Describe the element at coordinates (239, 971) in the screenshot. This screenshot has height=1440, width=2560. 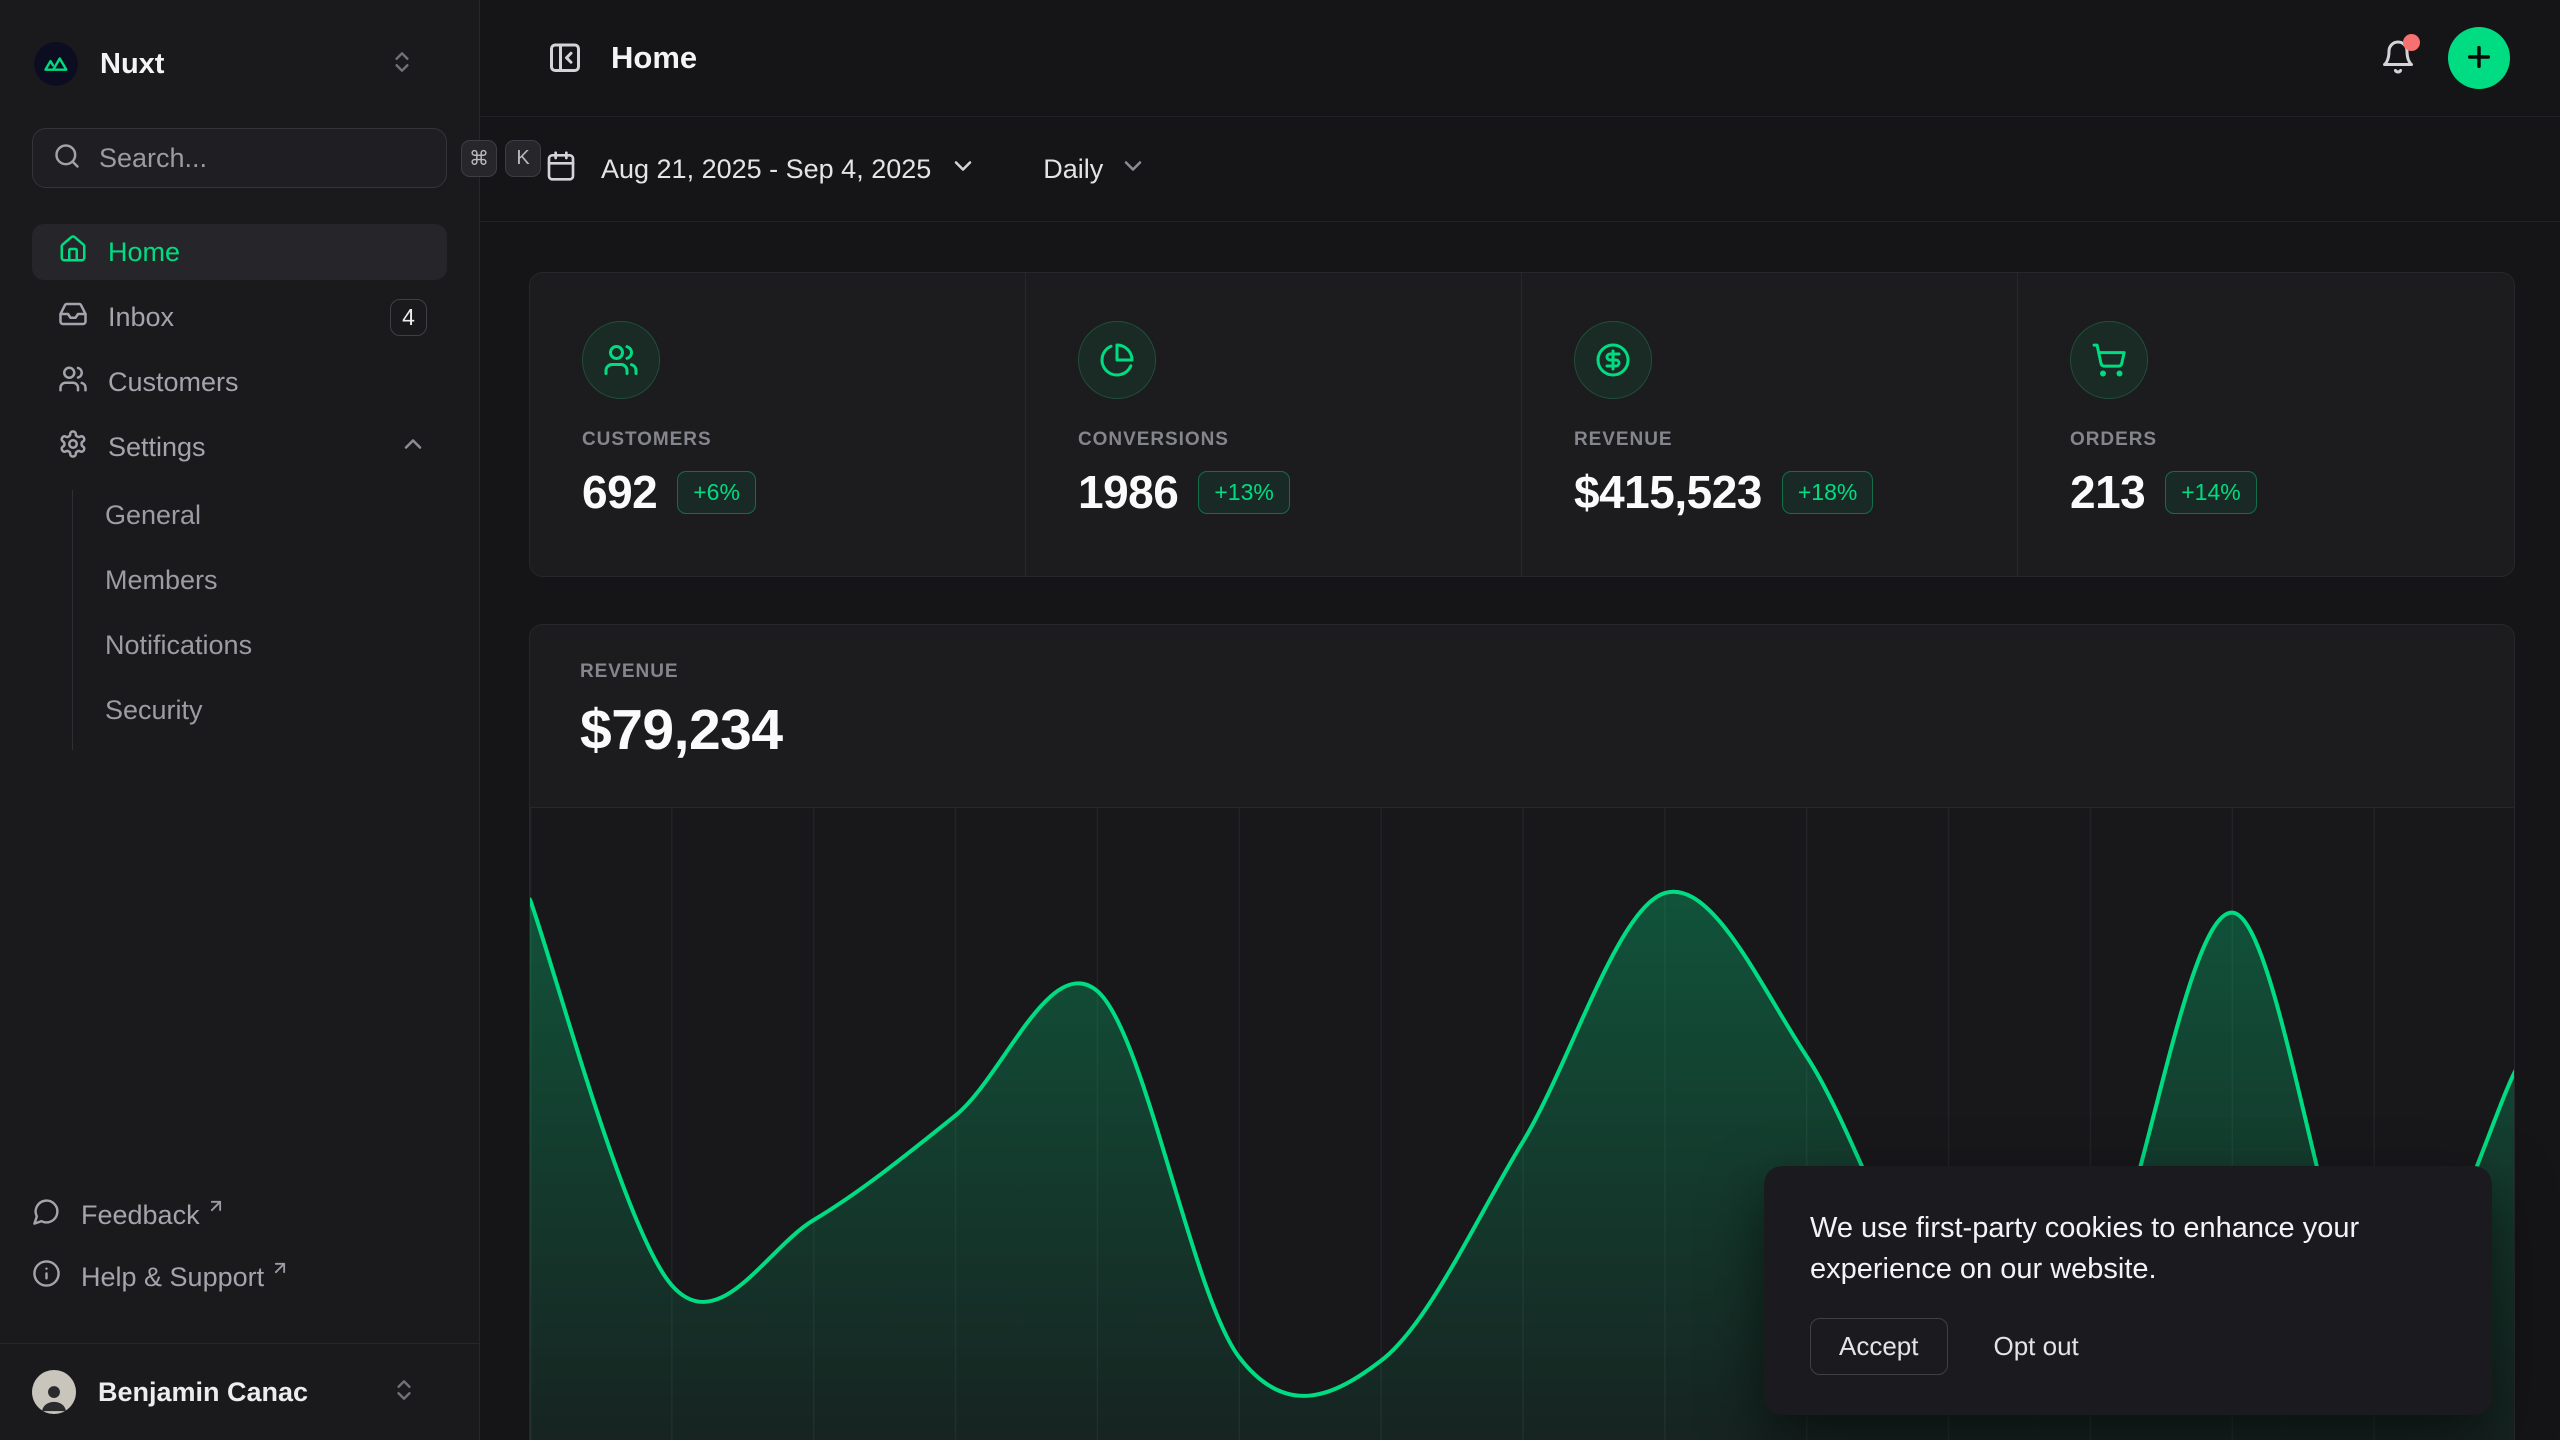
I see `sidebar-spacer` at that location.